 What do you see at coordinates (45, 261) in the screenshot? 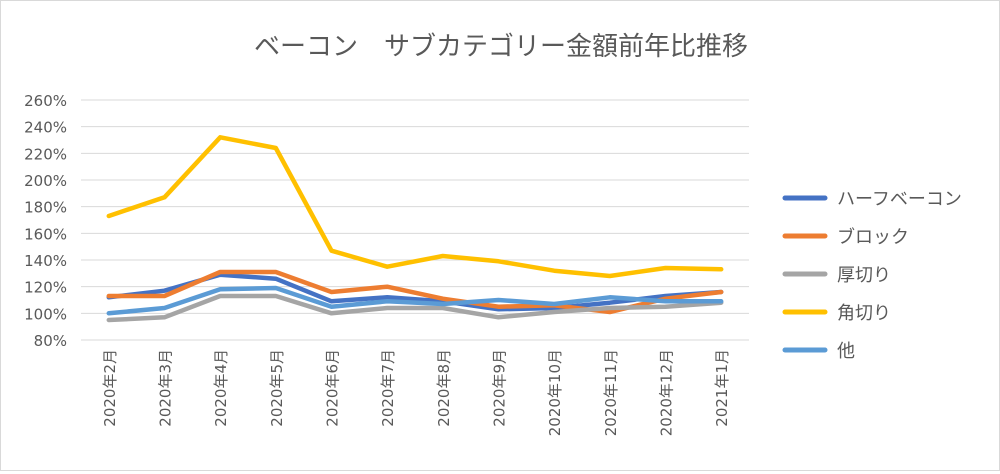
I see `y-tick-label: 140%` at bounding box center [45, 261].